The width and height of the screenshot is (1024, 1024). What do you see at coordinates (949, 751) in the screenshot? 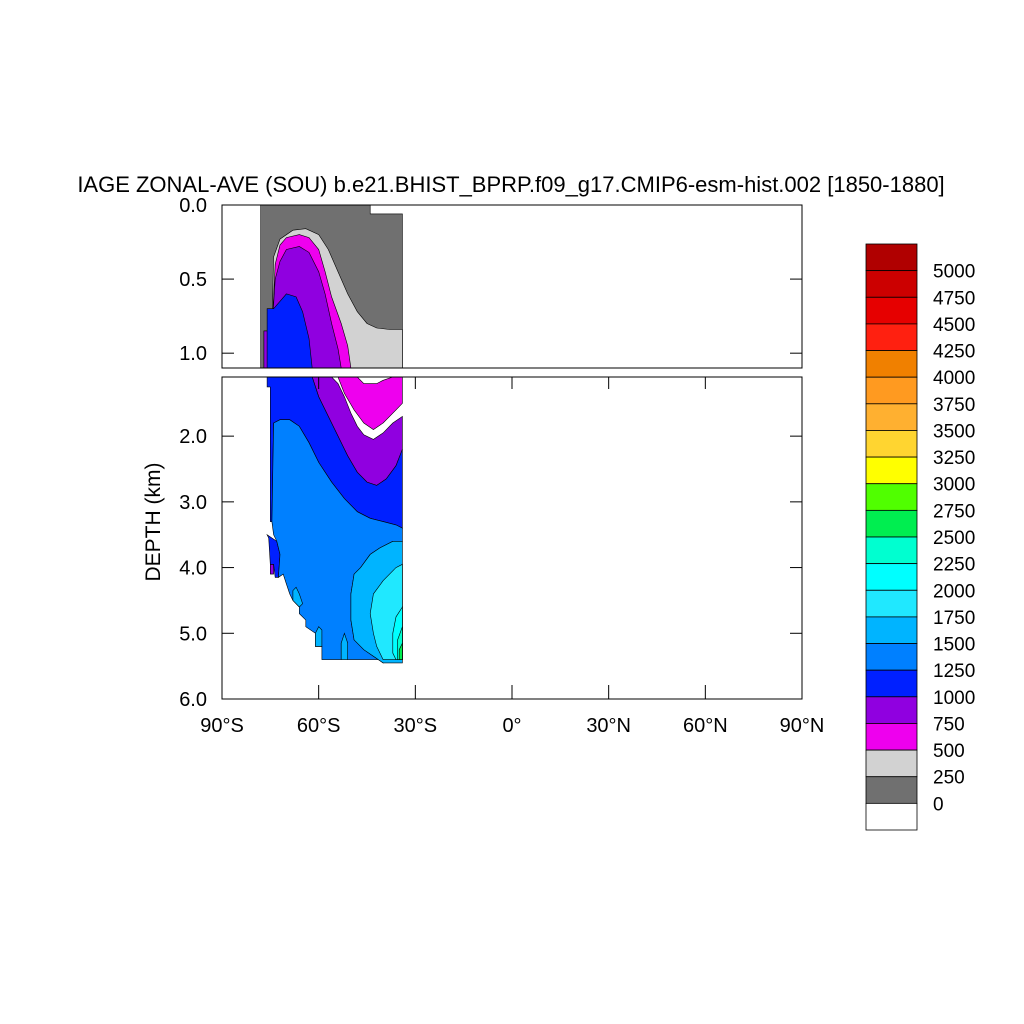
I see `colorbar-label: 500` at bounding box center [949, 751].